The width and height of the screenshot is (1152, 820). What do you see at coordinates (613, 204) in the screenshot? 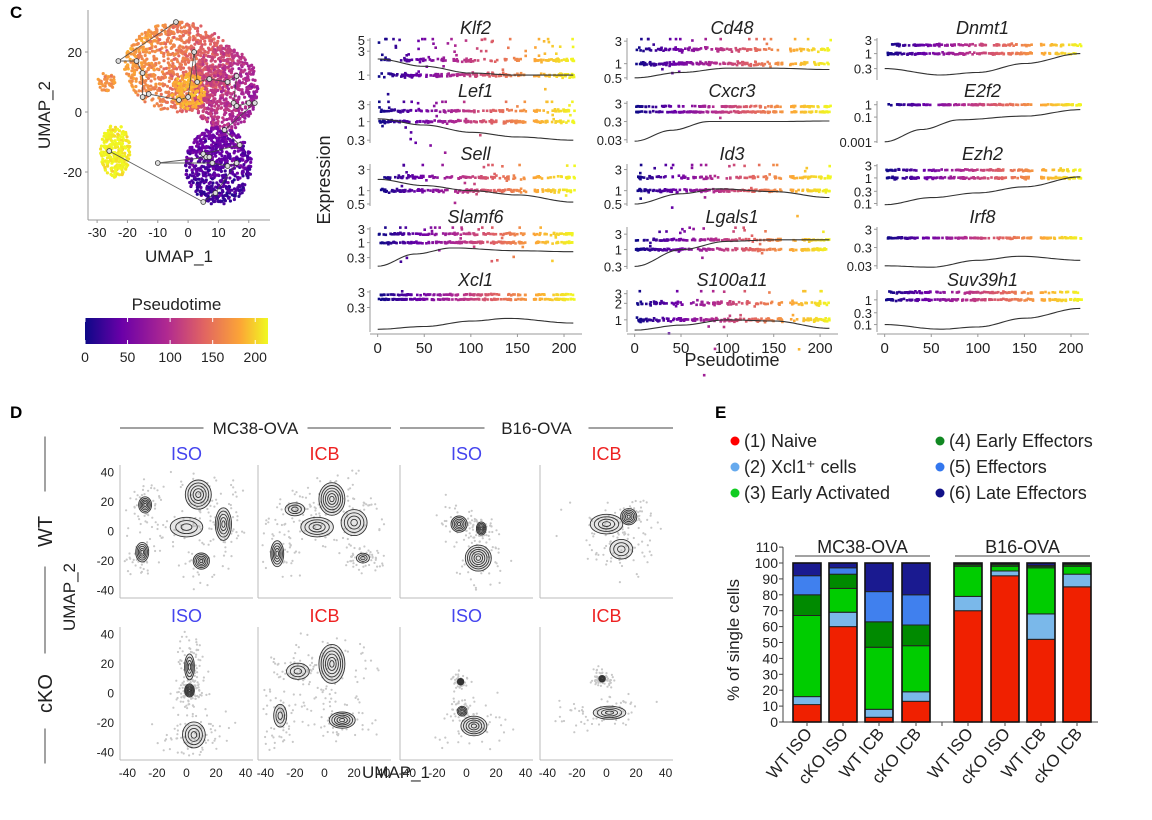
I see `y-tick-label: 0.5` at bounding box center [613, 204].